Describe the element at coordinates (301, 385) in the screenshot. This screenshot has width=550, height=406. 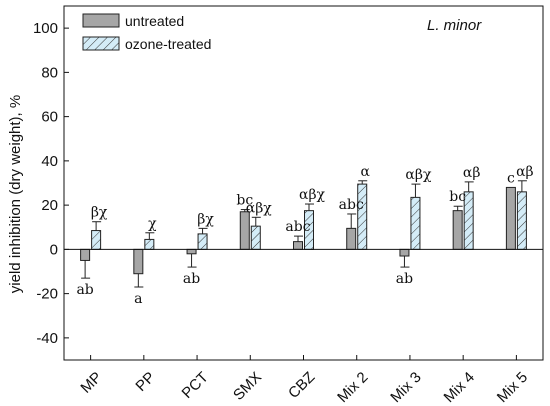
I see `x-tick-label: CBZ` at that location.